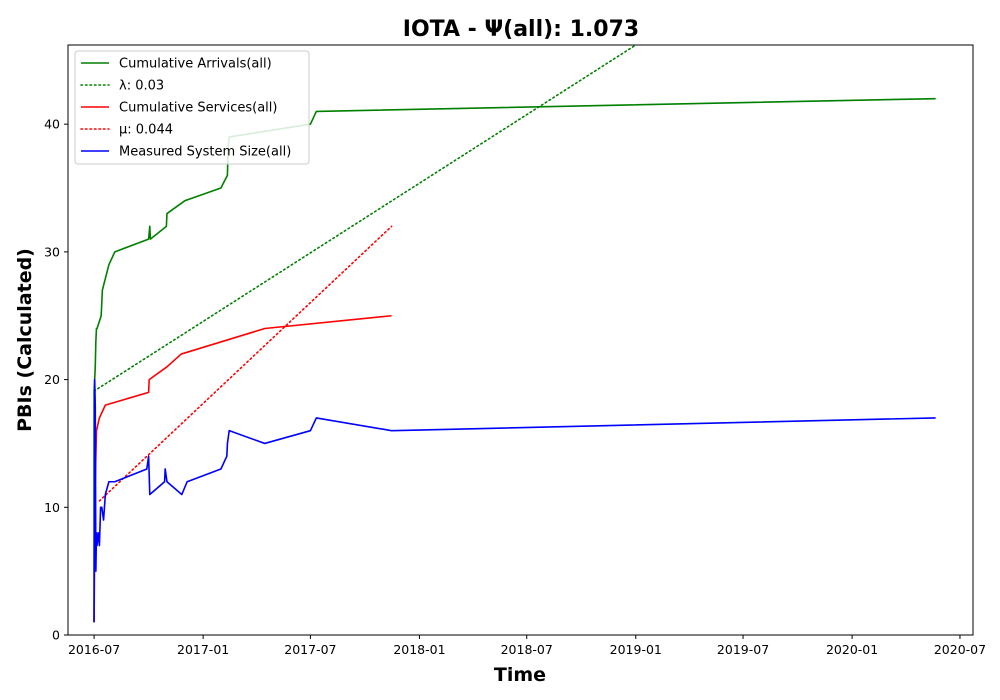 The height and width of the screenshot is (700, 1000). I want to click on chart-title: IOTA - Ψ(all): 1.073, so click(521, 29).